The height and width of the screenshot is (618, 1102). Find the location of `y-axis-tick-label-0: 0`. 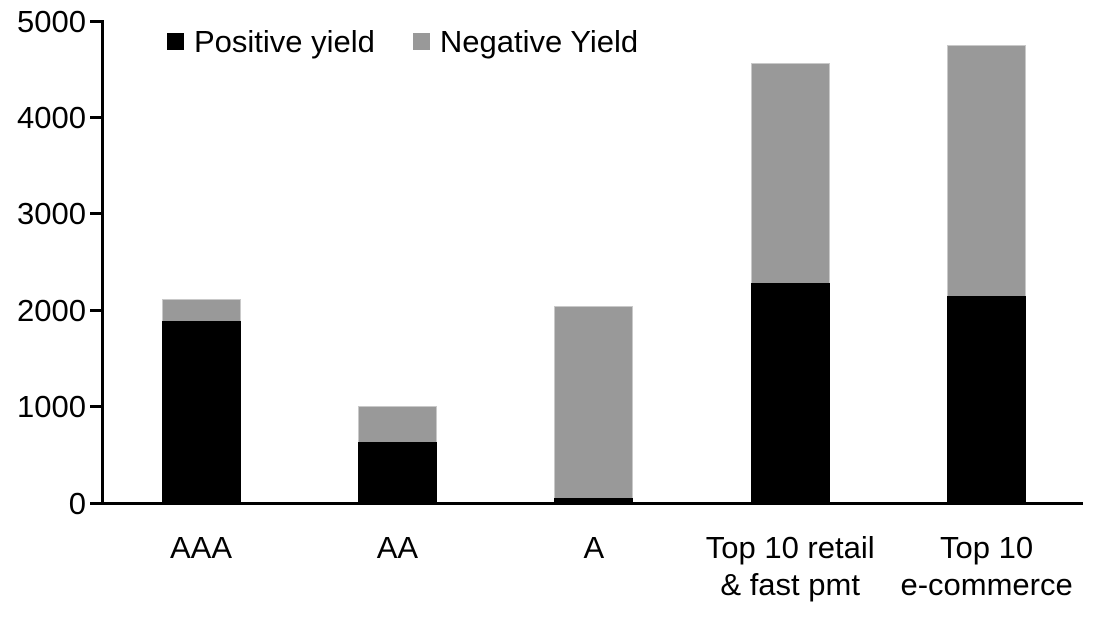

y-axis-tick-label-0: 0 is located at coordinates (77, 503).